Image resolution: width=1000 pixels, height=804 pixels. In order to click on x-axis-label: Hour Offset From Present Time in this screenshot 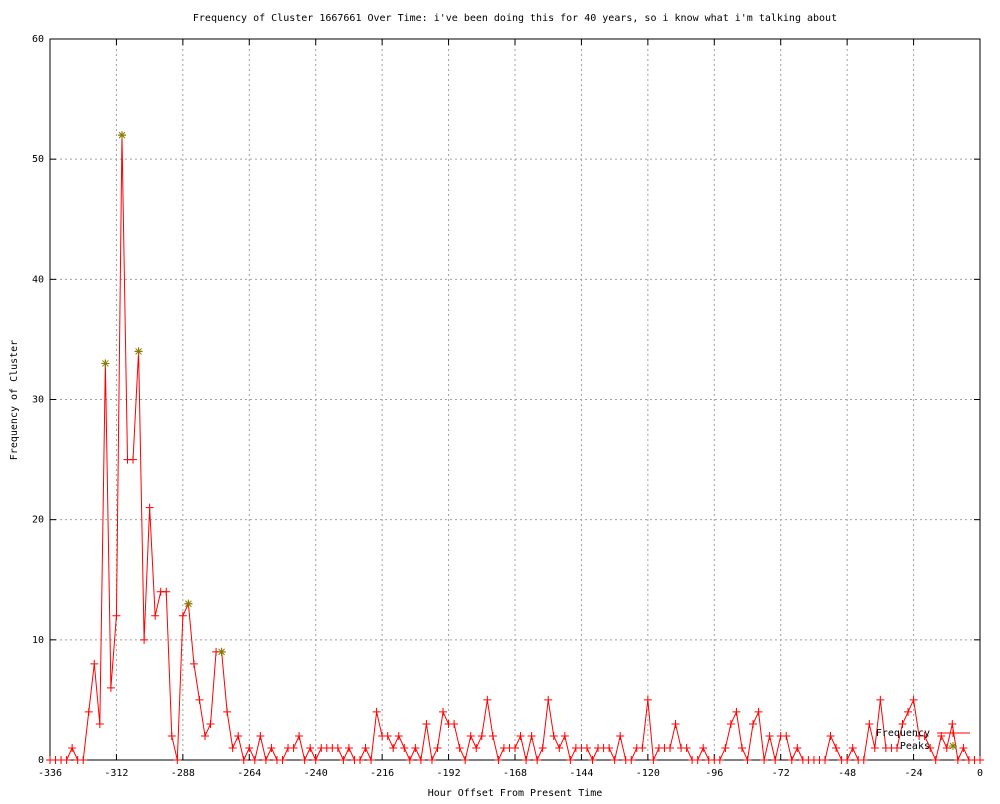, I will do `click(515, 793)`.